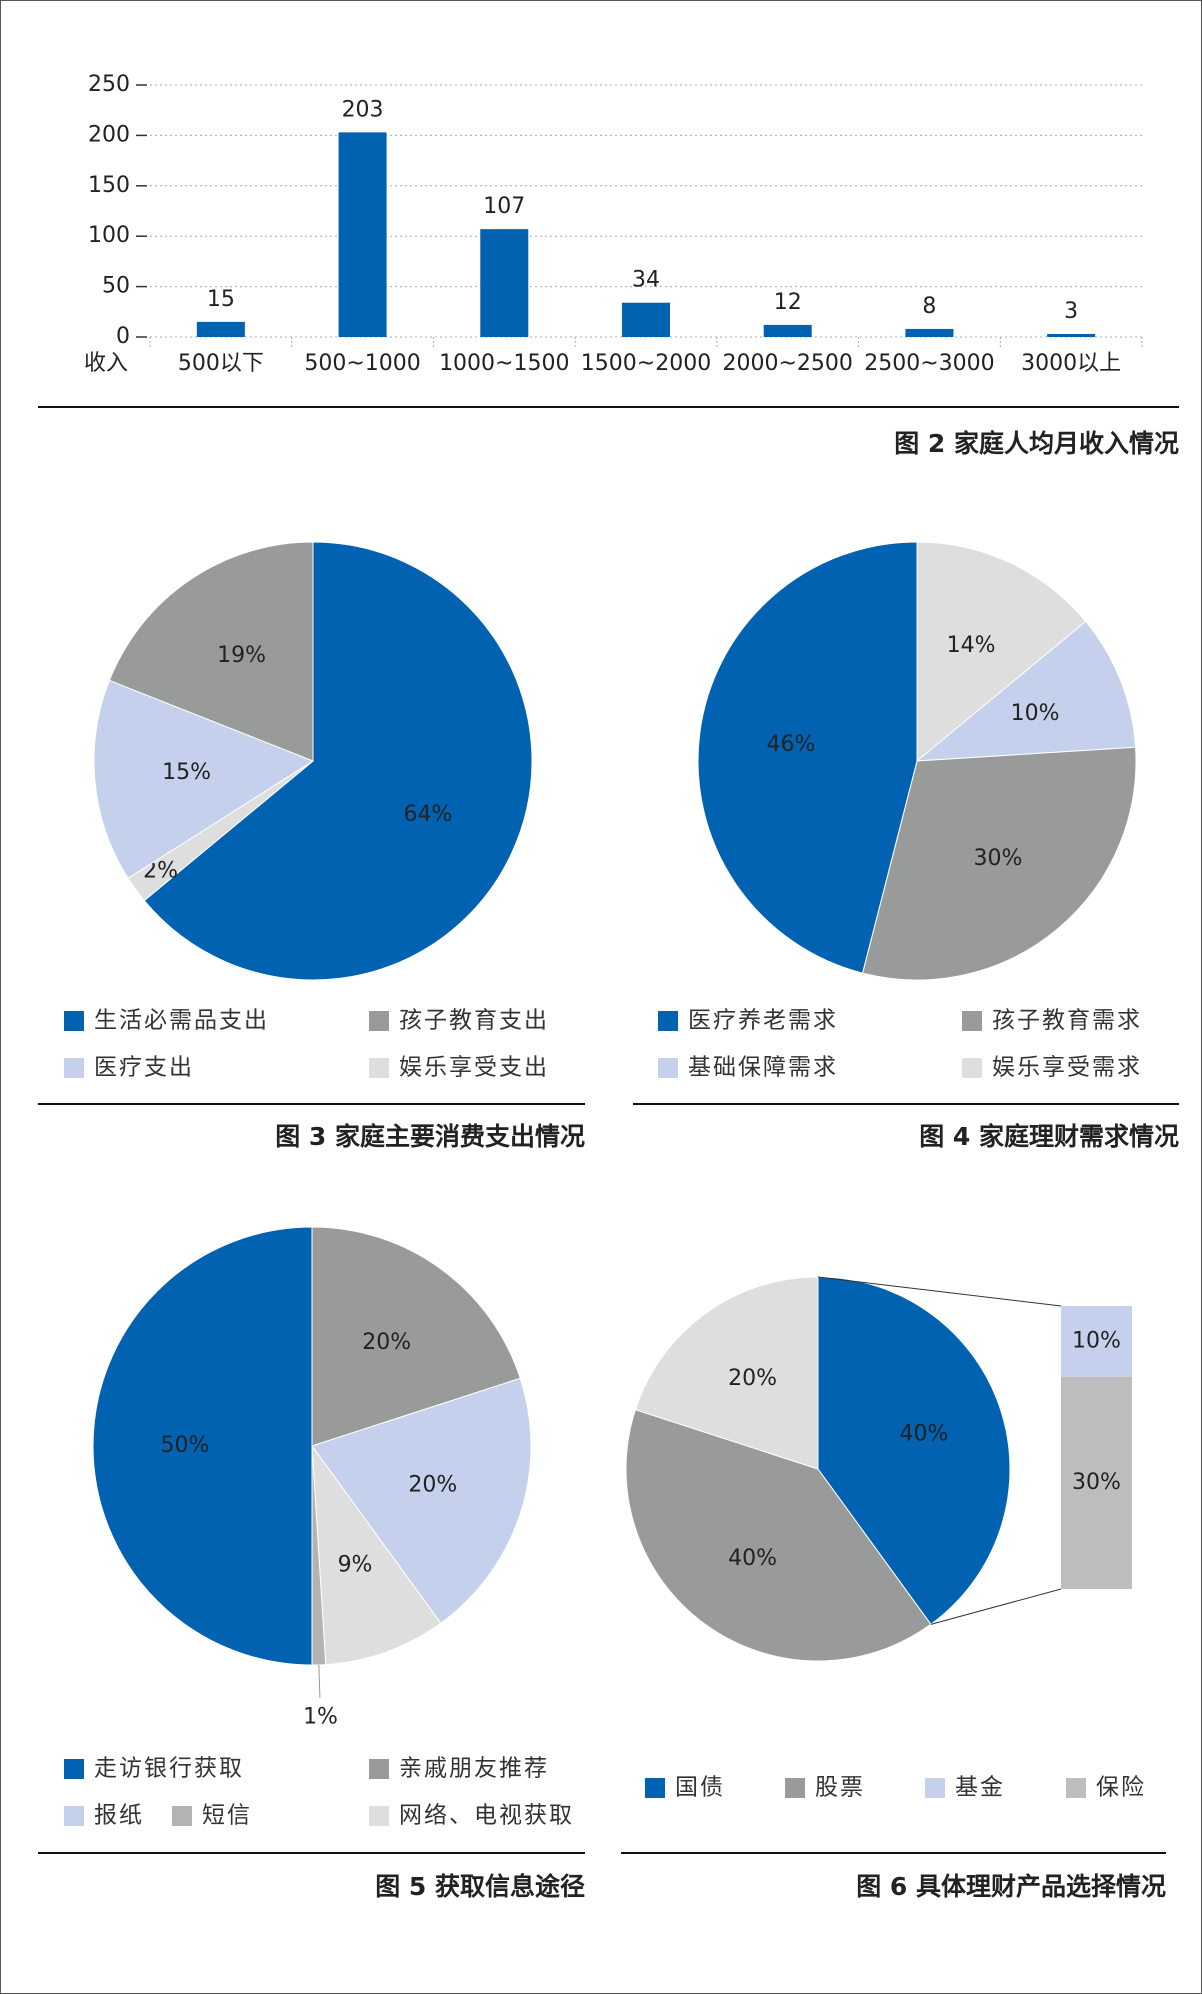 The width and height of the screenshot is (1202, 1994). Describe the element at coordinates (186, 772) in the screenshot. I see `data-label: 15%` at that location.